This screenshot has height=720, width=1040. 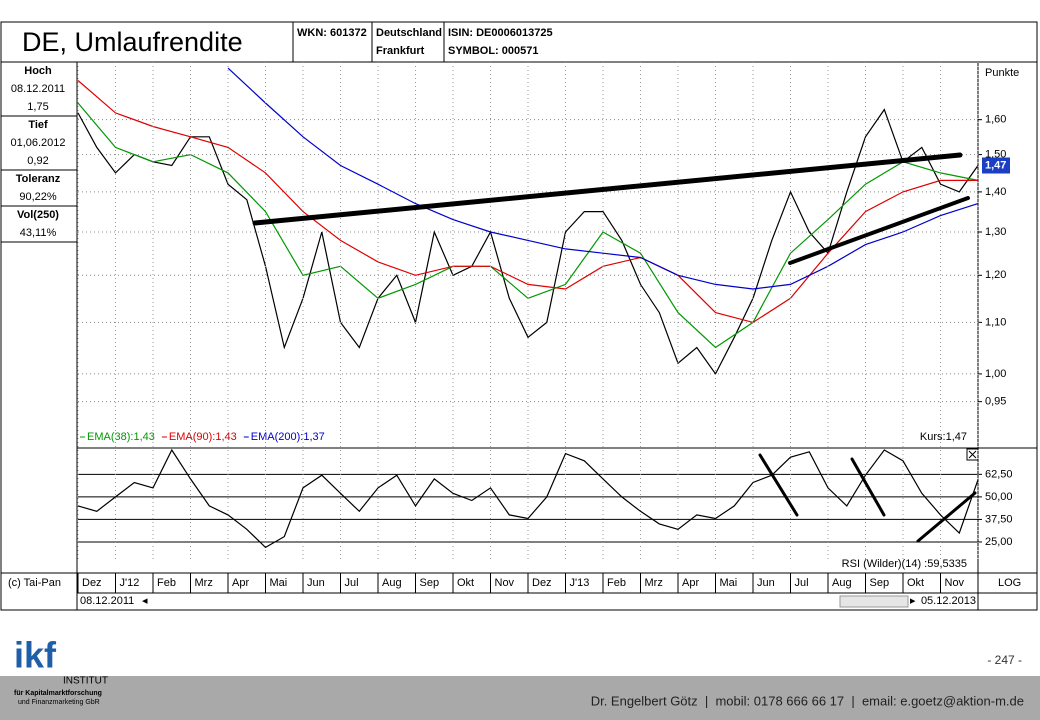 I want to click on stats-label: Hoch, so click(x=38, y=71).